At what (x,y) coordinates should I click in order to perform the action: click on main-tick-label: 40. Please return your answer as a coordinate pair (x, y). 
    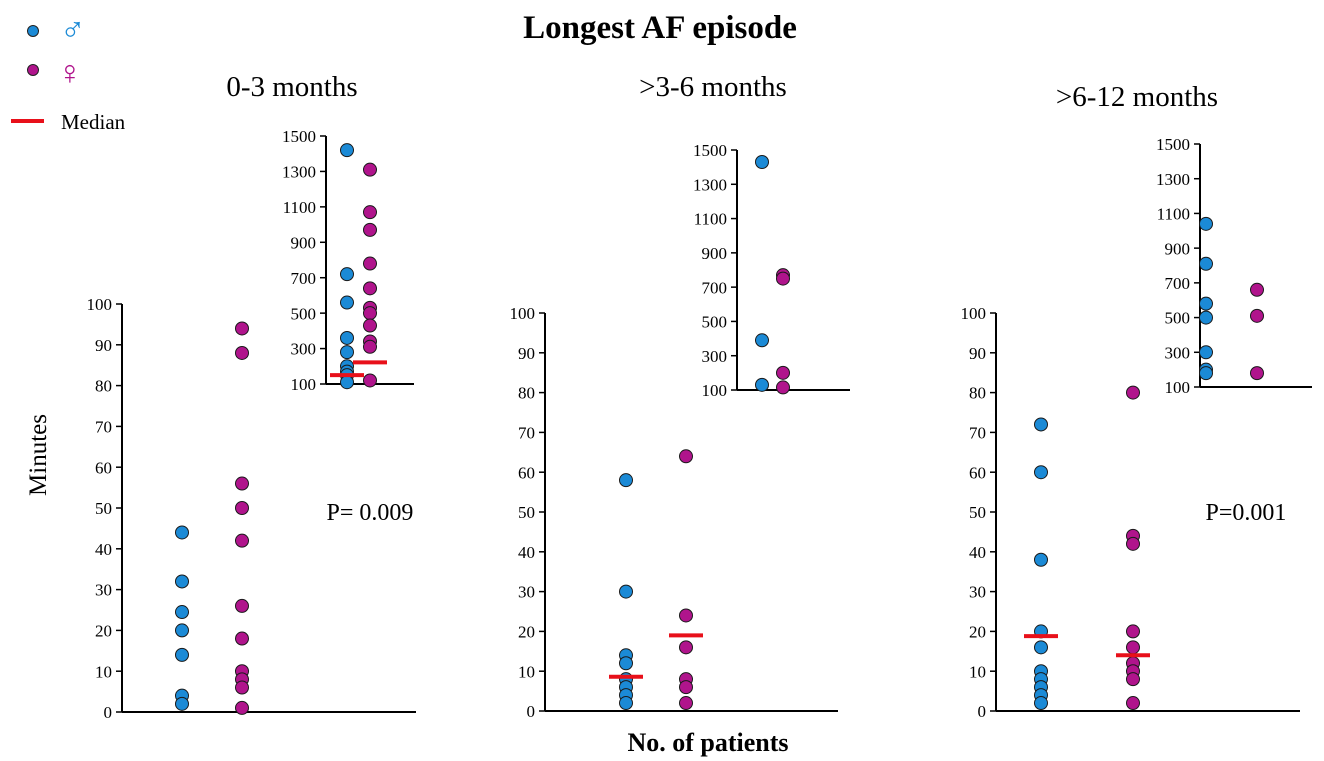
    Looking at the image, I should click on (977, 552).